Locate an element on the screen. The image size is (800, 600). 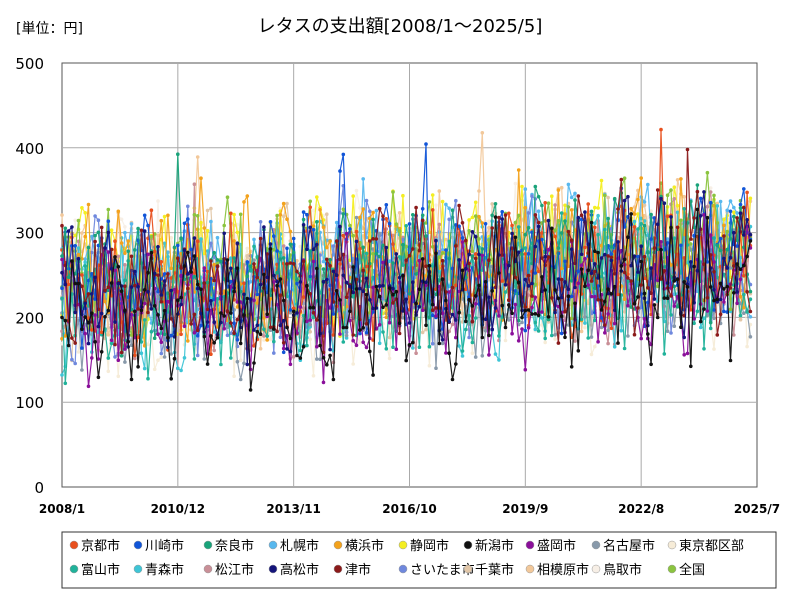
legend-marker is located at coordinates (468, 569).